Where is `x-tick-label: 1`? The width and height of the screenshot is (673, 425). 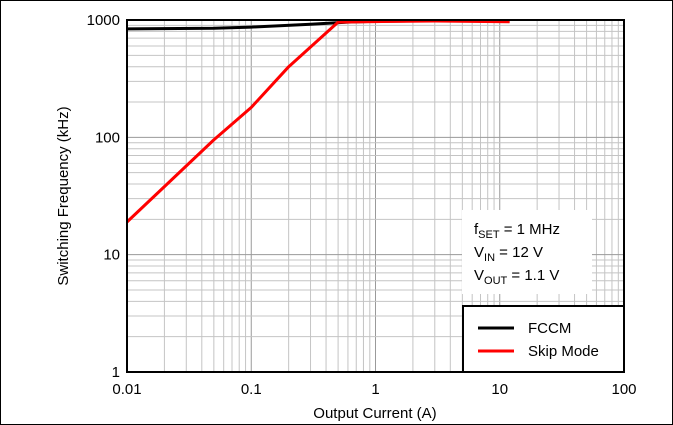
x-tick-label: 1 is located at coordinates (375, 389).